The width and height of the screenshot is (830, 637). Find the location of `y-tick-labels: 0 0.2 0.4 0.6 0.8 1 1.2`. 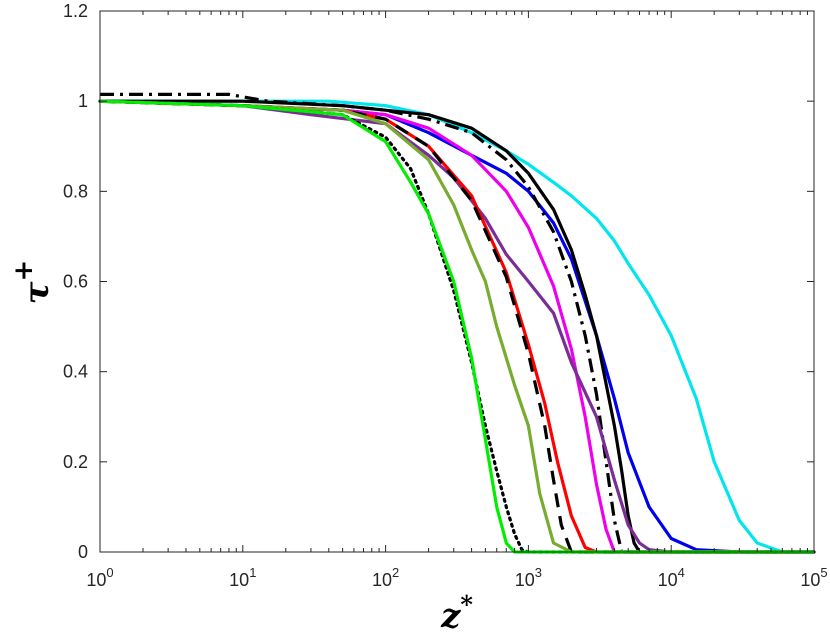

y-tick-labels: 0 0.2 0.4 0.6 0.8 1 1.2 is located at coordinates (75, 281).